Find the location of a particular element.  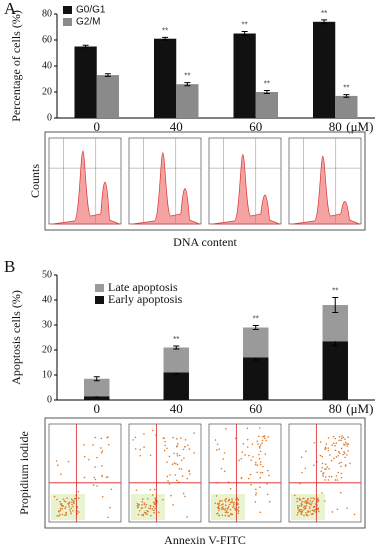

x-tick-label: 80 is located at coordinates (335, 126).